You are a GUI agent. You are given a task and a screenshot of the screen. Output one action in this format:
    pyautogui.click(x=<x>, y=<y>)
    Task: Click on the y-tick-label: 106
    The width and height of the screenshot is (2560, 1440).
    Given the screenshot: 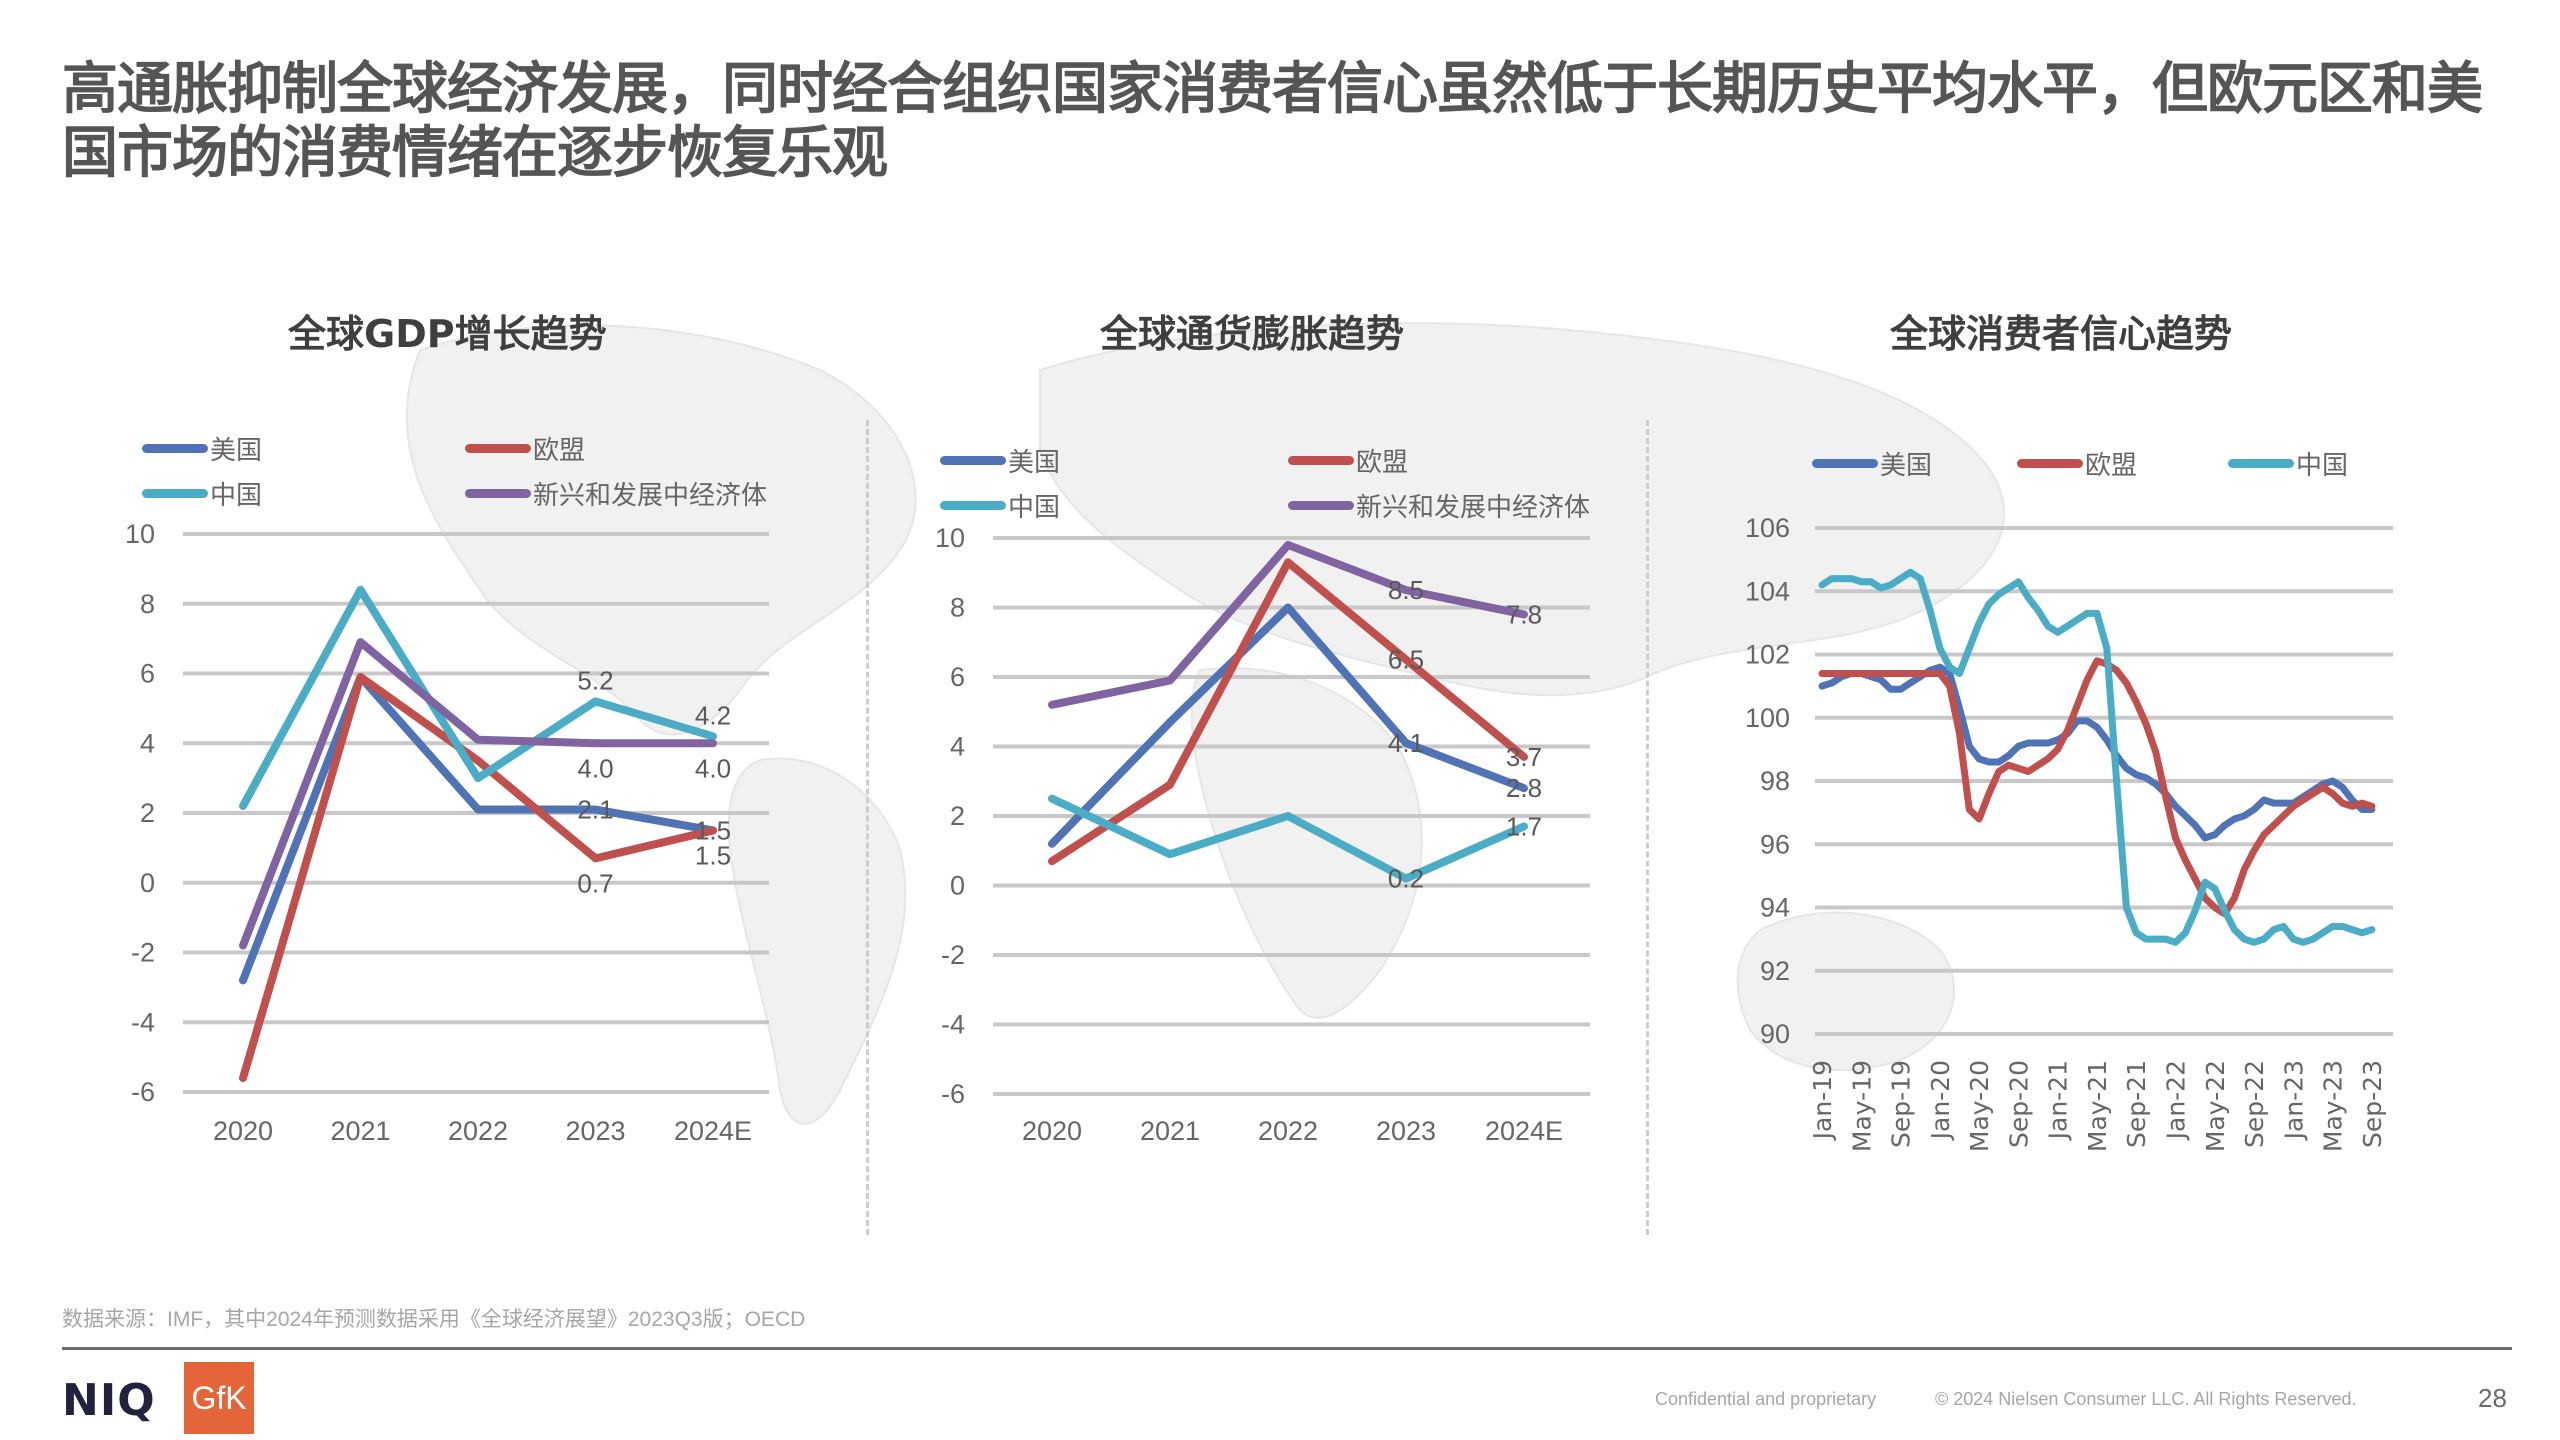 What is the action you would take?
    pyautogui.click(x=1767, y=528)
    